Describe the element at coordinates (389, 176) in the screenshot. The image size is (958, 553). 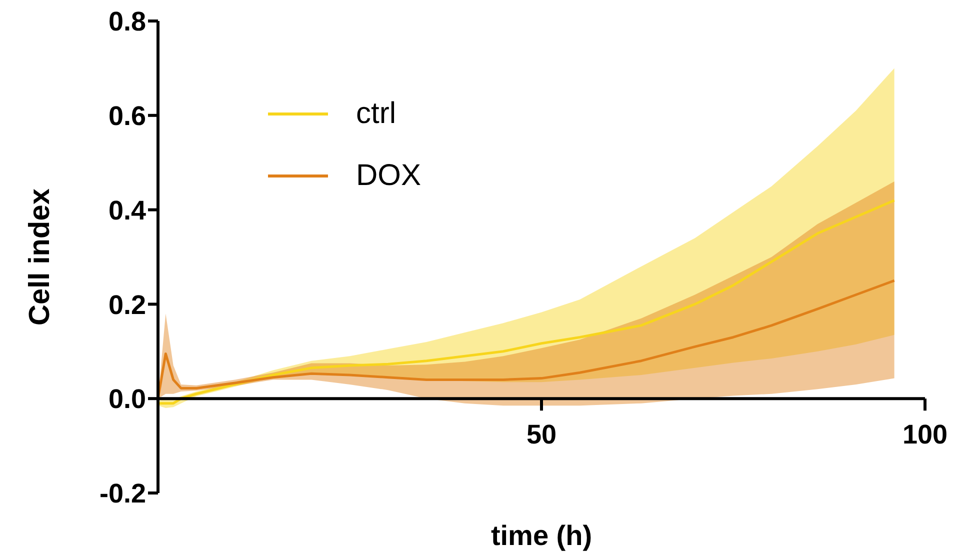
I see `legend-label: DOX` at that location.